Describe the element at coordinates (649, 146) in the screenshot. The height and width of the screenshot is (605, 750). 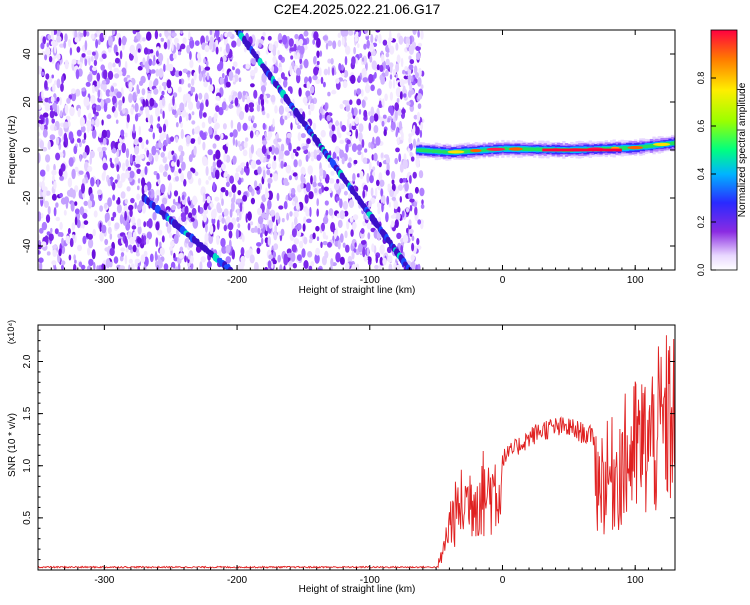
I see `signal-band-segment` at that location.